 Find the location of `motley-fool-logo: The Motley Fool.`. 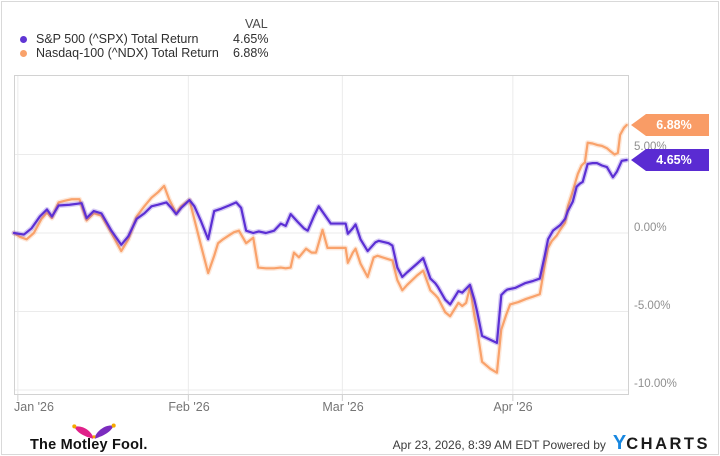

motley-fool-logo: The Motley Fool. is located at coordinates (100, 438).